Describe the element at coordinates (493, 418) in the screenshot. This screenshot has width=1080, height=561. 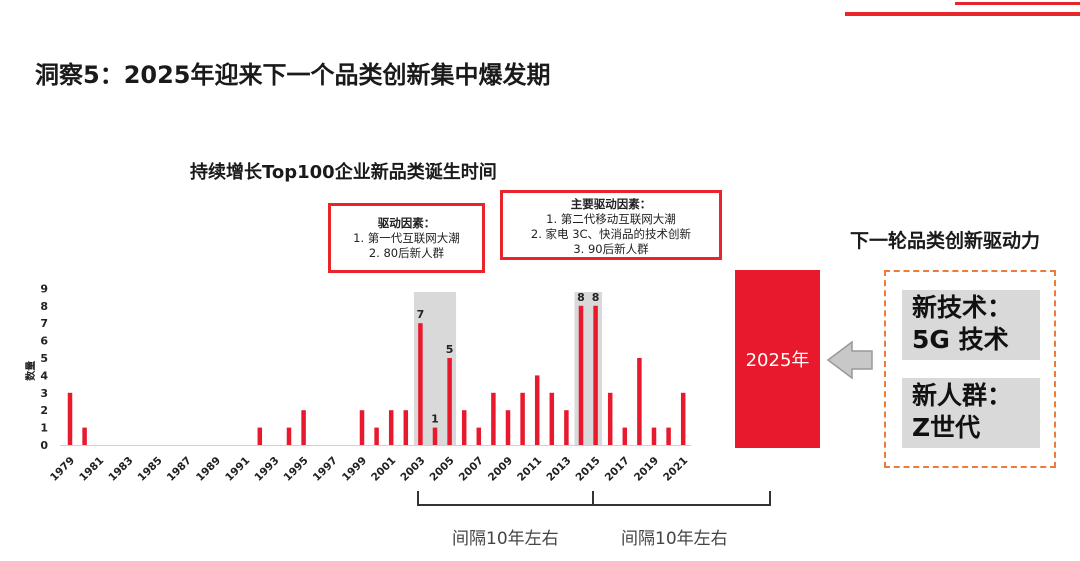
I see `bar-2008` at that location.